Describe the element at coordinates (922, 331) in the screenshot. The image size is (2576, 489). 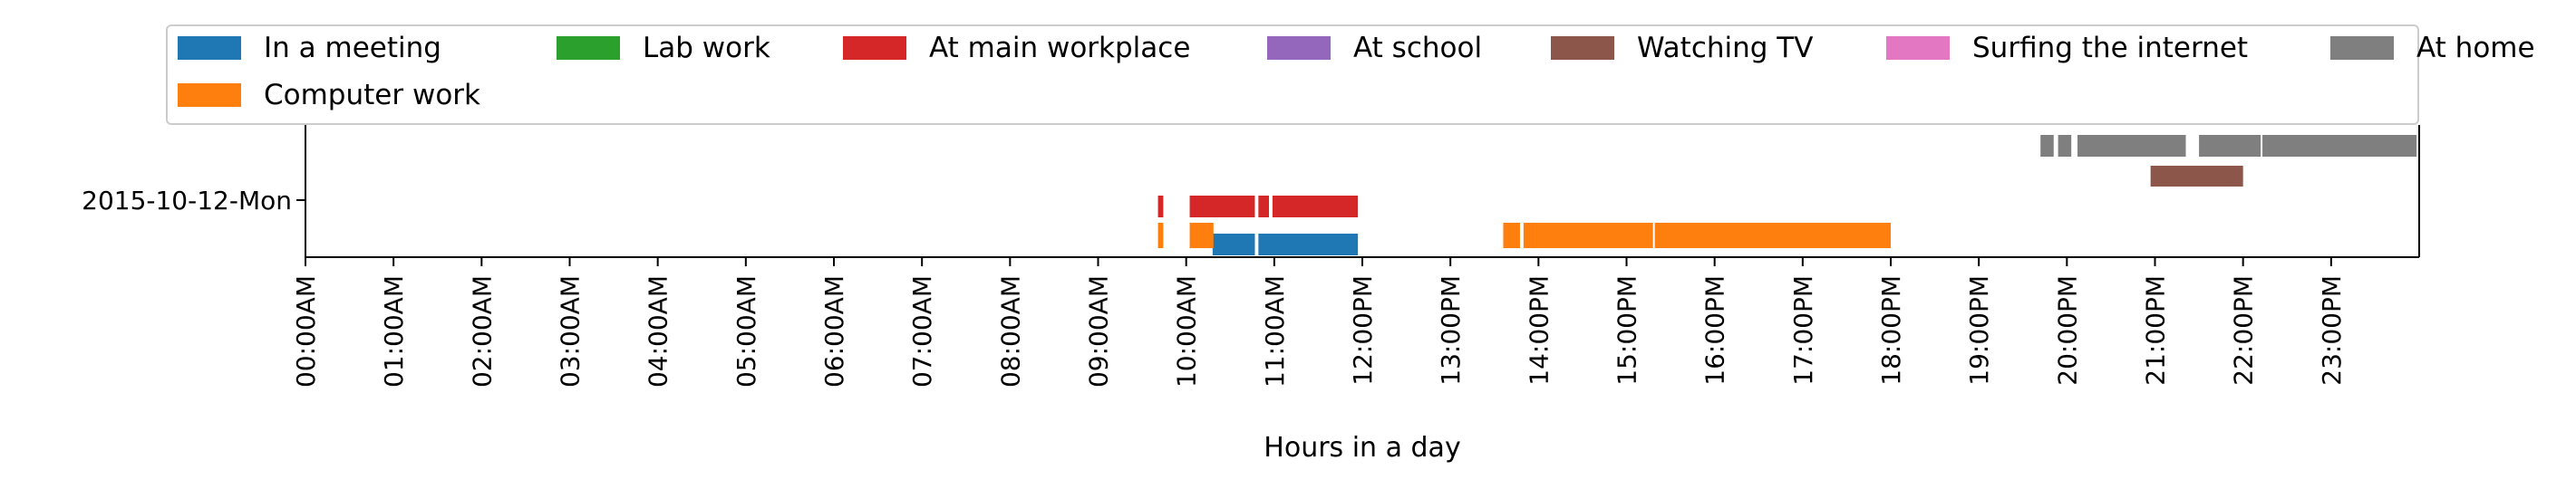
I see `x-tick-label: 07:00AM` at that location.